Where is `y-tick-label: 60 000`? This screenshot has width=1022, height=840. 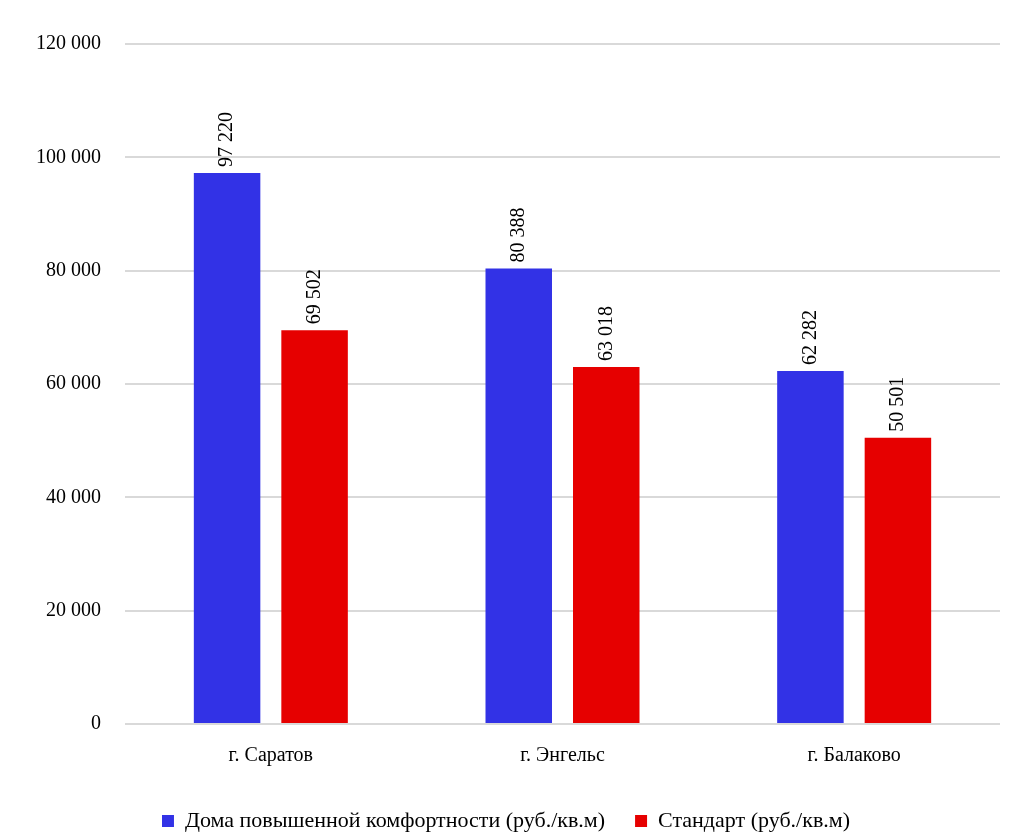 y-tick-label: 60 000 is located at coordinates (73, 382).